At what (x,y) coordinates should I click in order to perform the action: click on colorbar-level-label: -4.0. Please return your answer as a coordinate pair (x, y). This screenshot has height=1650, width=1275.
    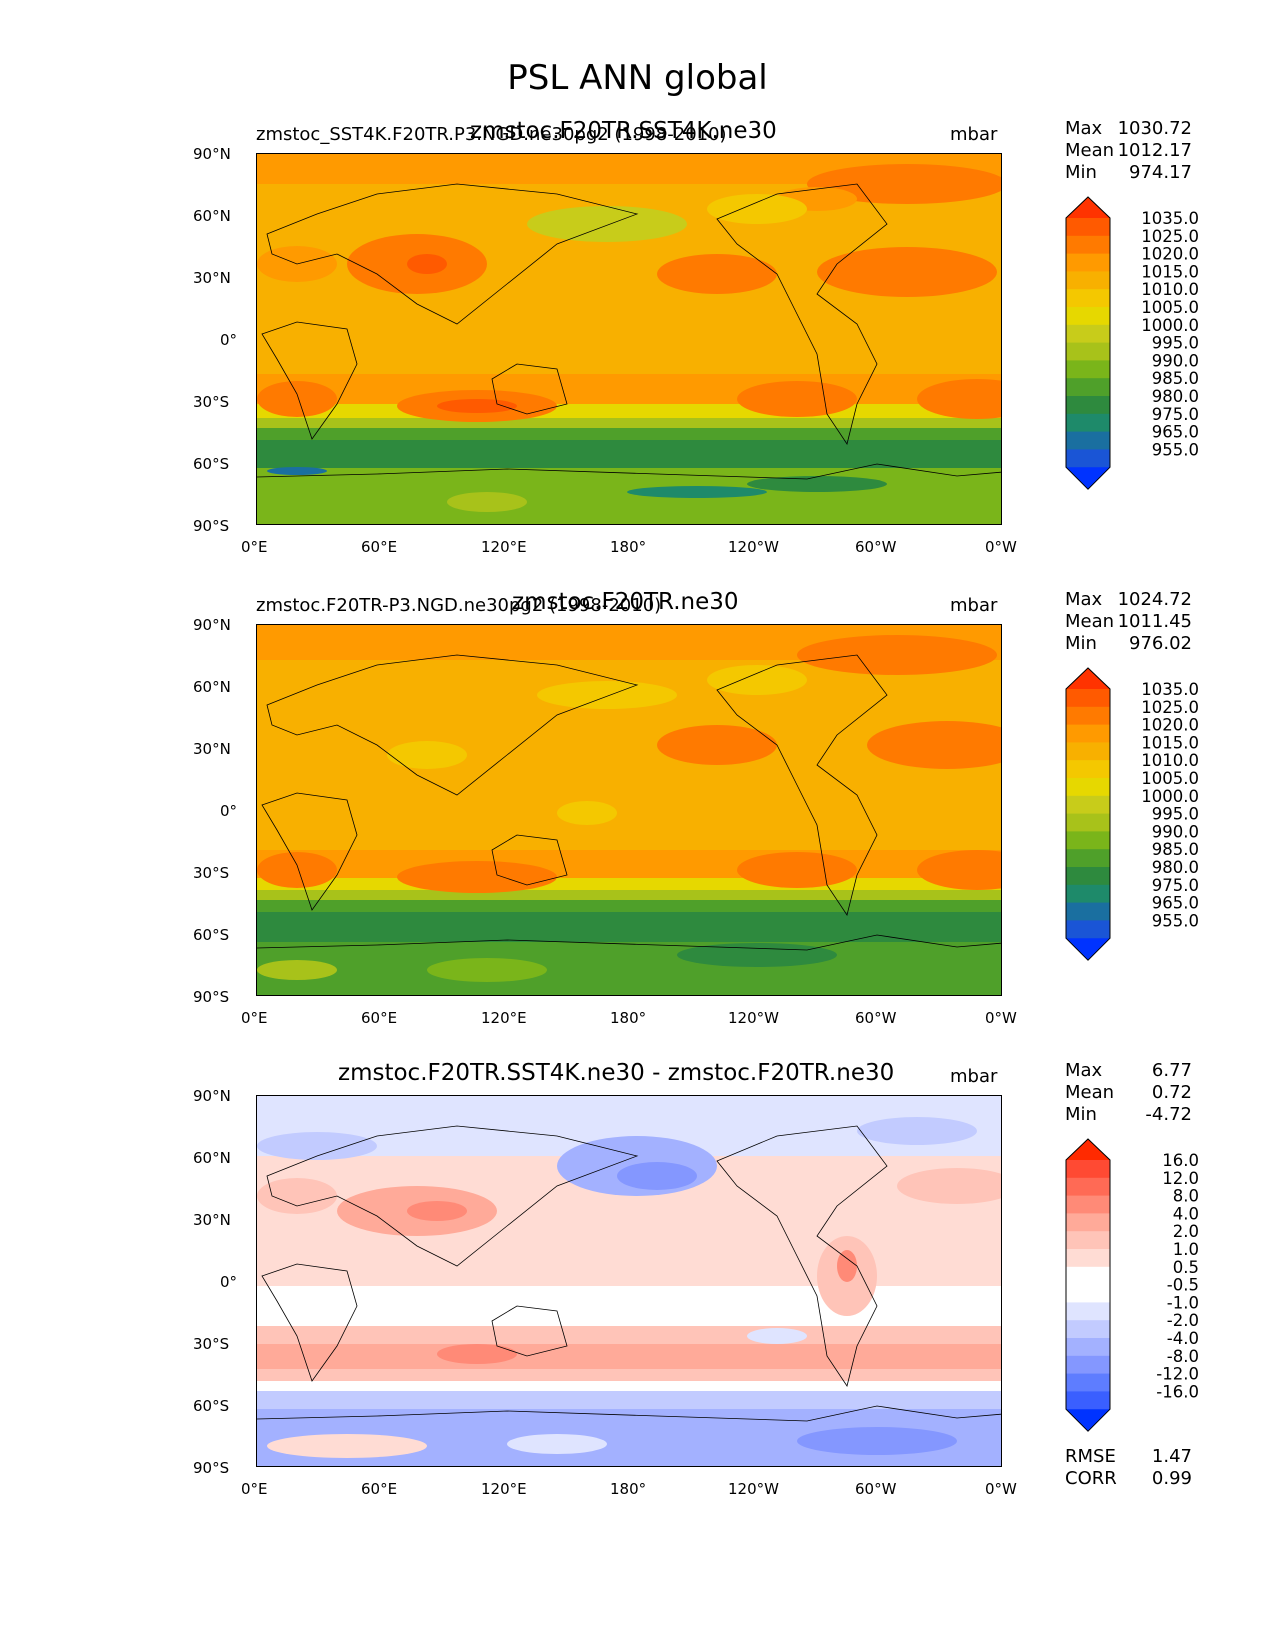
    Looking at the image, I should click on (1183, 1338).